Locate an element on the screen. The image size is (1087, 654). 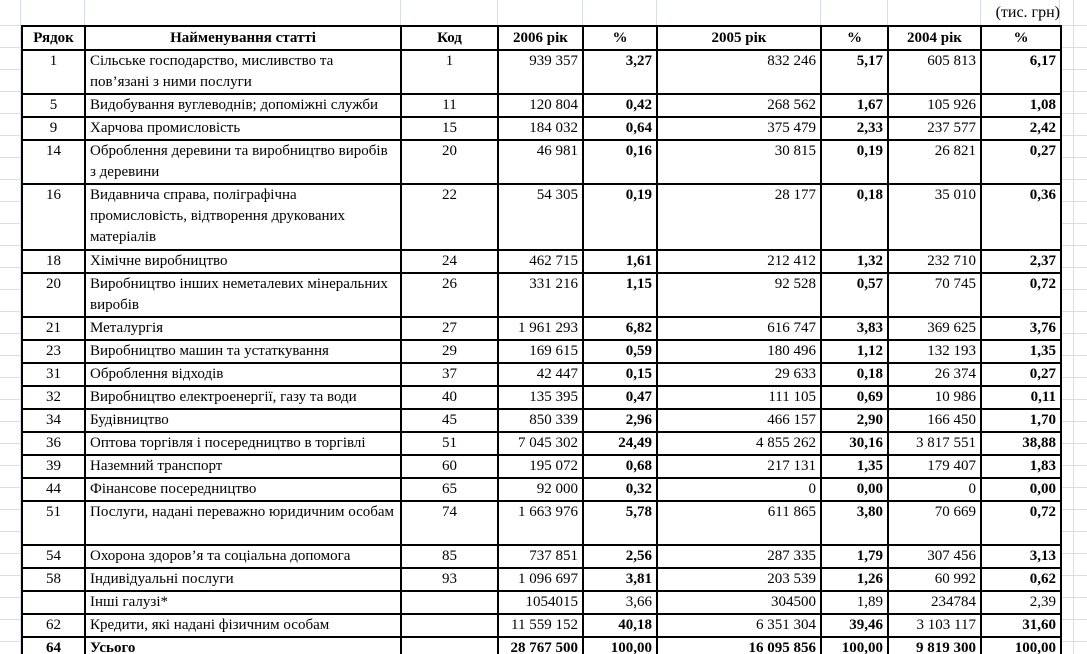
value-2004-cell: 237 577 is located at coordinates (934, 128).